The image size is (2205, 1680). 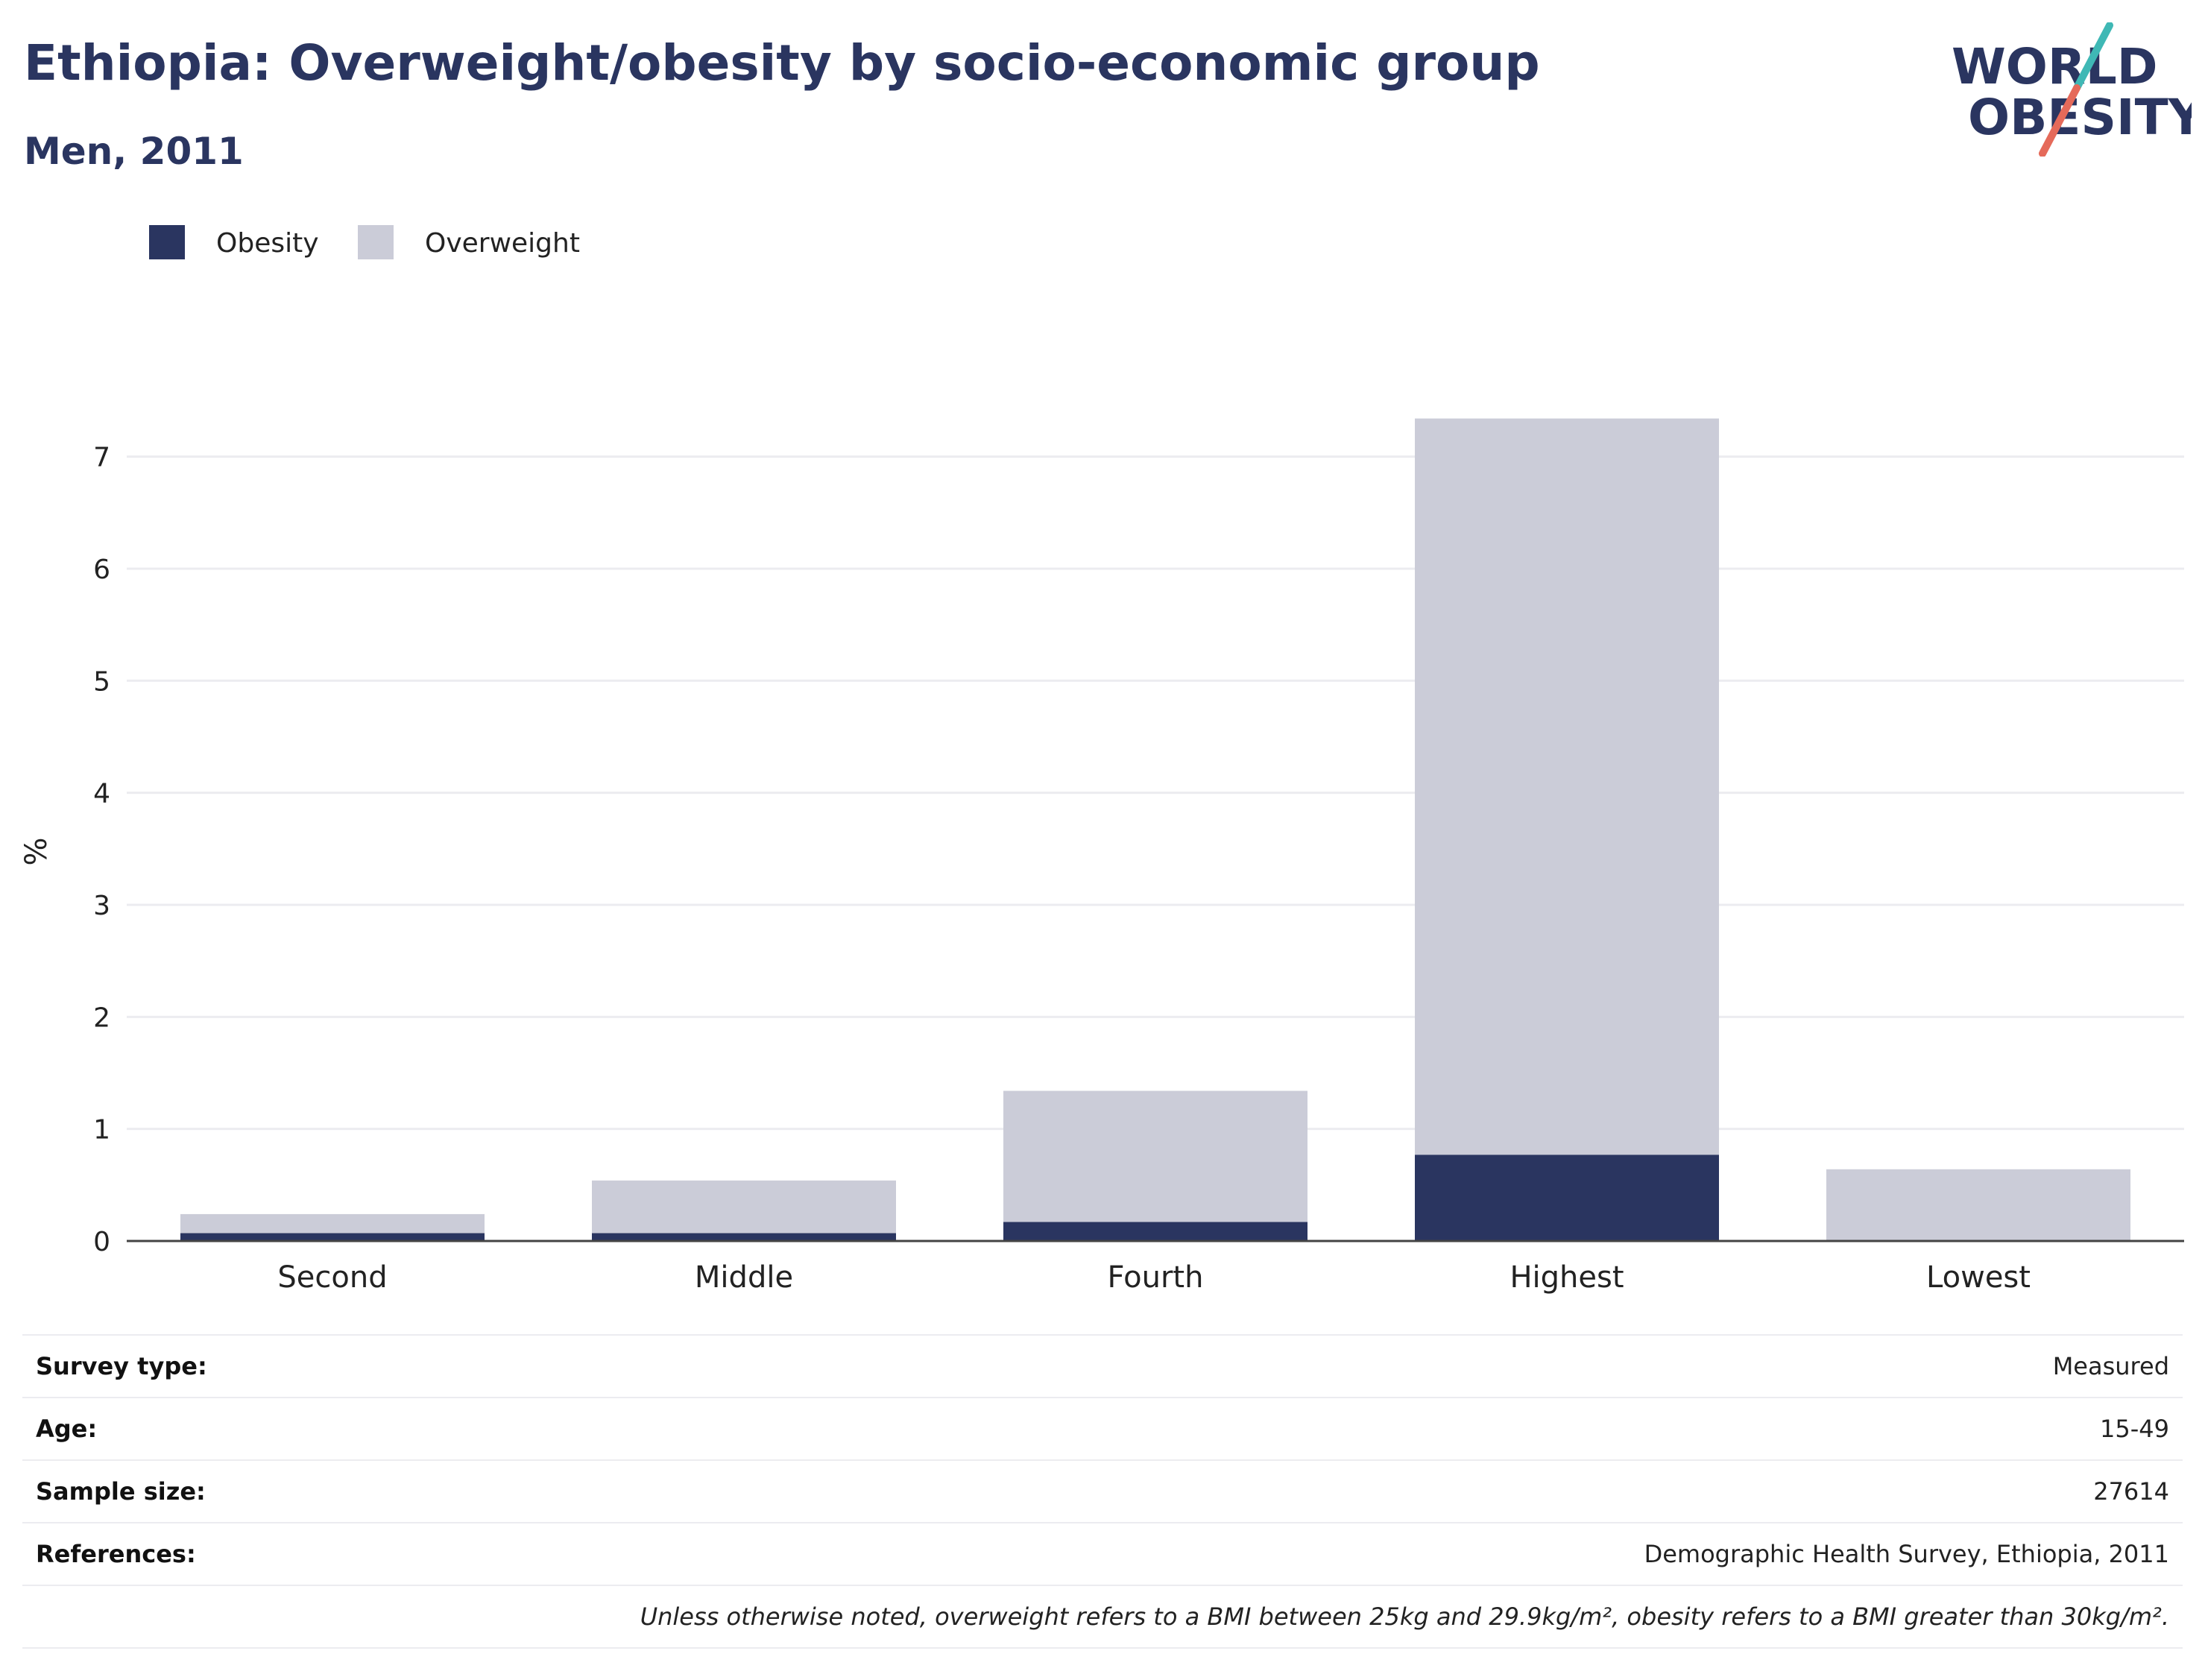 What do you see at coordinates (1388, 1491) in the screenshot?
I see `meta-value: 27614` at bounding box center [1388, 1491].